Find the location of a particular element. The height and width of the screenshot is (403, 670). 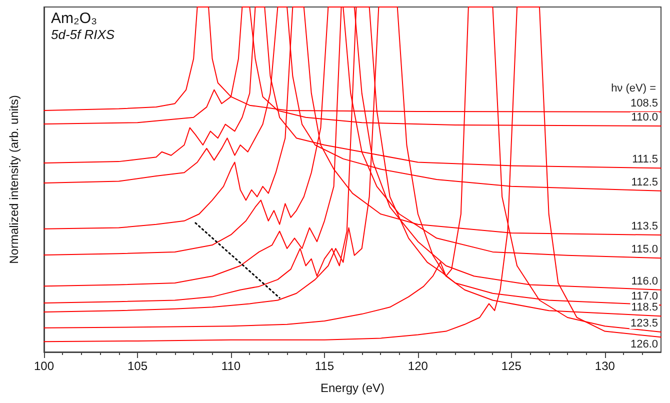

series-label: 111.5 is located at coordinates (645, 160).